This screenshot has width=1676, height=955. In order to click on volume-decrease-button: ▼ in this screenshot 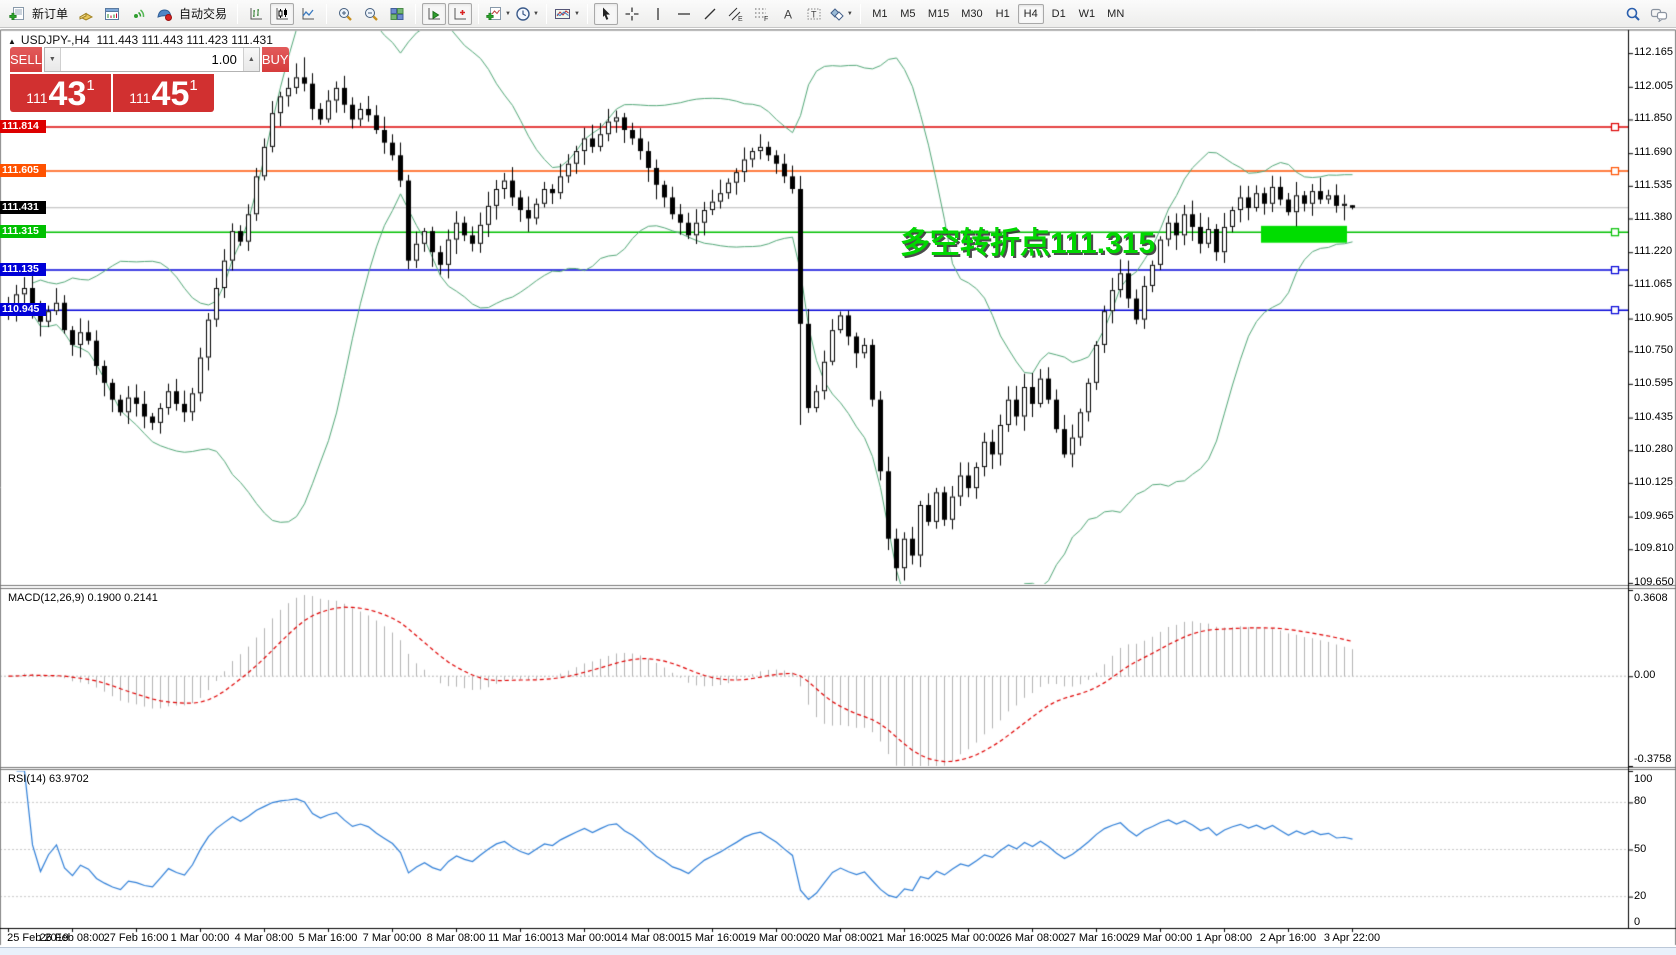, I will do `click(52, 59)`.